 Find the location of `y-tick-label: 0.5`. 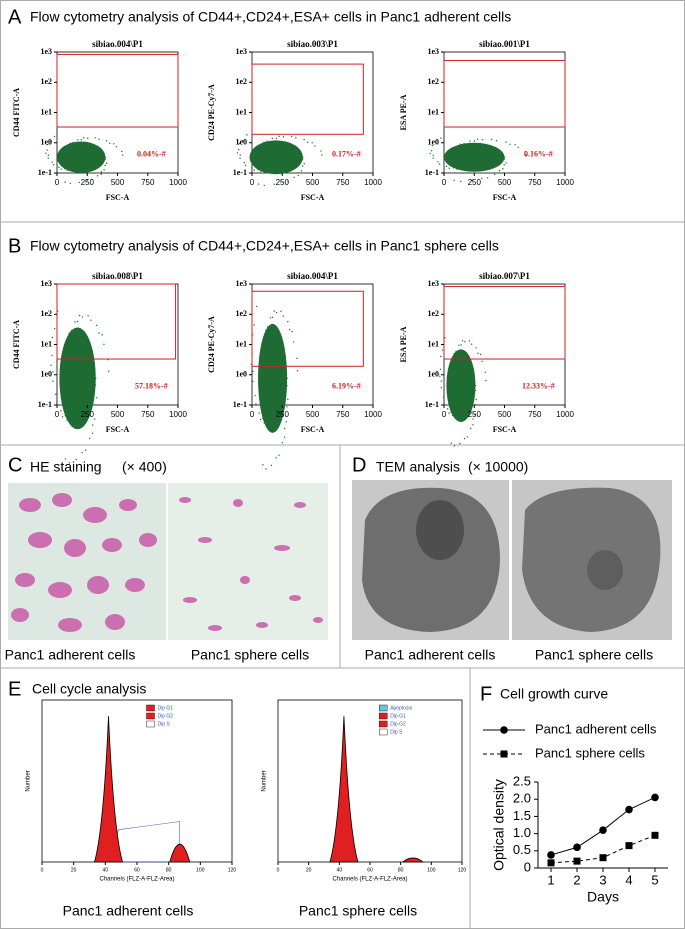

y-tick-label: 0.5 is located at coordinates (522, 849).